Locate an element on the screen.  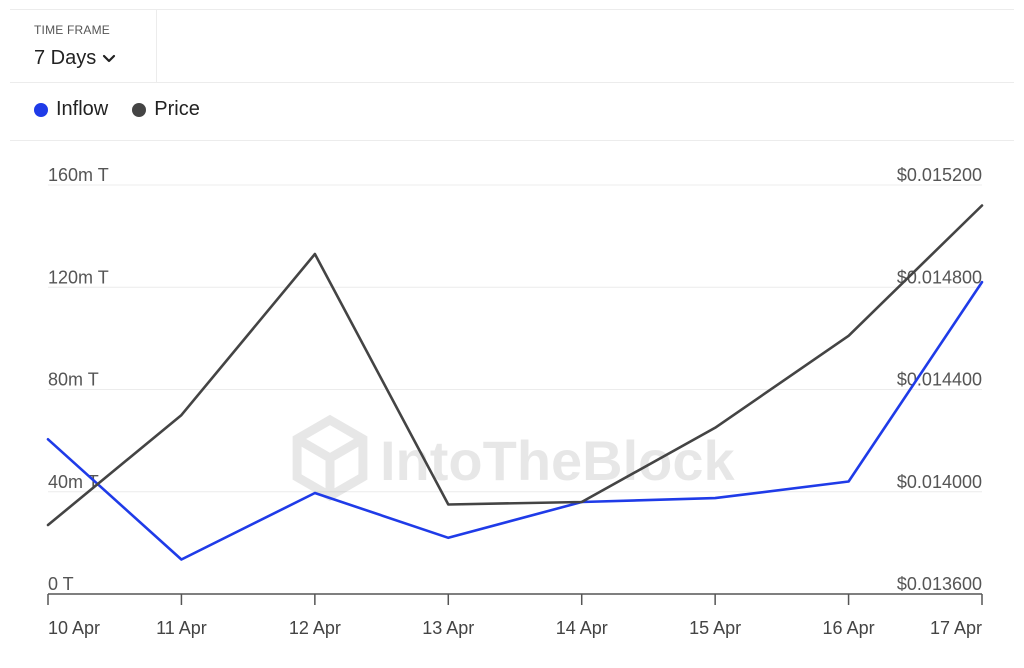
legend-label-price: Price is located at coordinates (177, 109).